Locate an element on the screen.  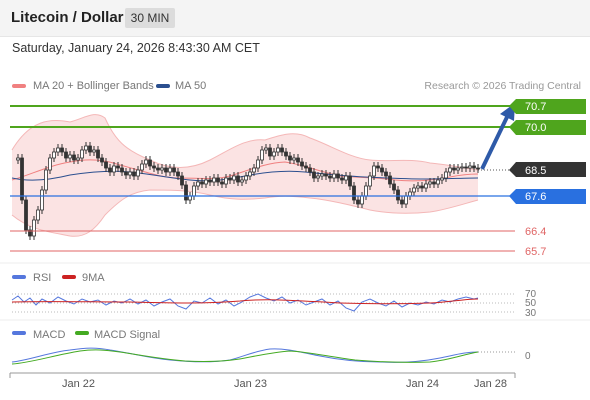
rsi-tick-30: 30 is located at coordinates (531, 313).